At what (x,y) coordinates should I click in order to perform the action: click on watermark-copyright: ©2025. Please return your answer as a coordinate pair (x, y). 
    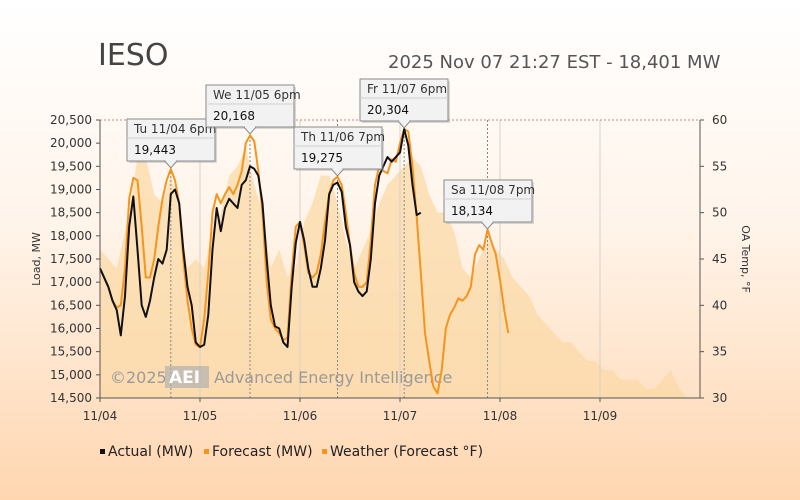
    Looking at the image, I should click on (138, 377).